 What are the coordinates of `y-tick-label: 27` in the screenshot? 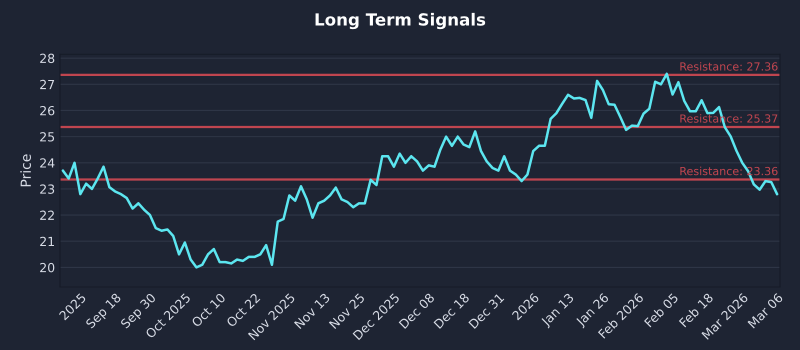 It's located at (47, 85).